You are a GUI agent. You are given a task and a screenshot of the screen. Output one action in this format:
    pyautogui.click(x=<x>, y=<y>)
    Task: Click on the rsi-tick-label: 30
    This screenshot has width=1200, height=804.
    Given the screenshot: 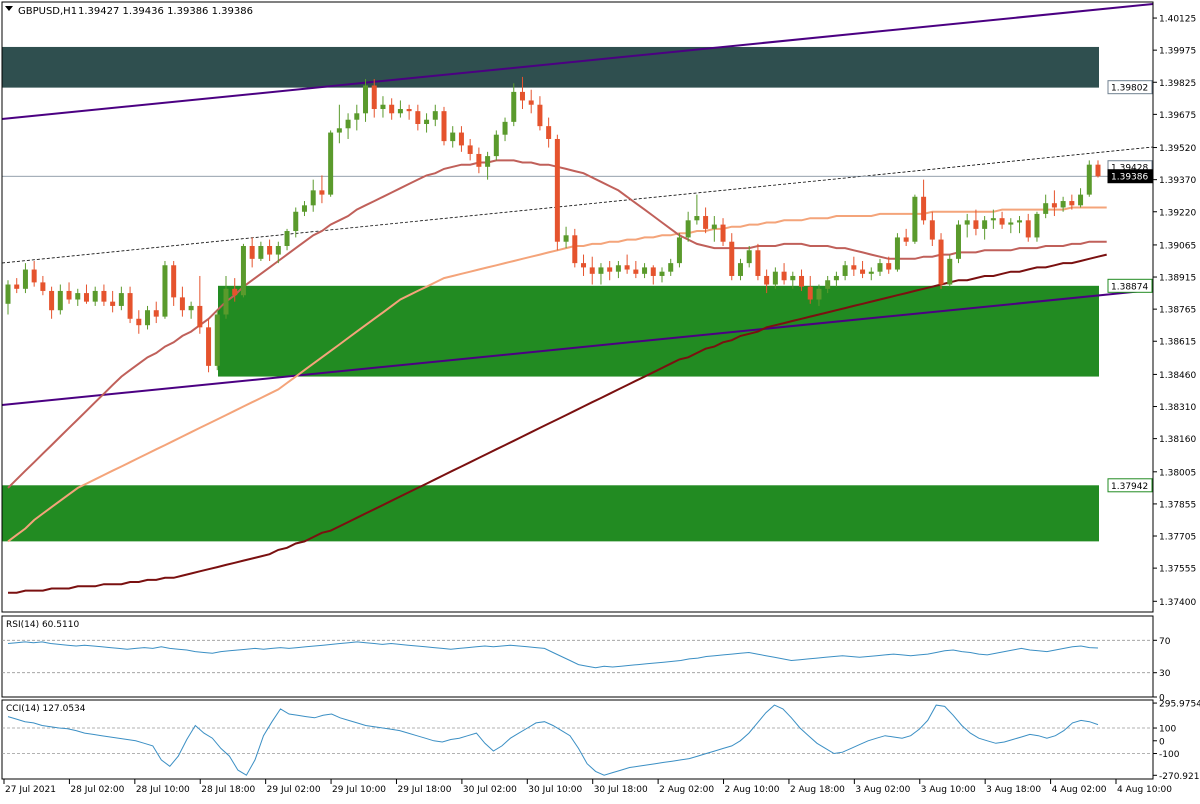 What is the action you would take?
    pyautogui.click(x=1165, y=674)
    